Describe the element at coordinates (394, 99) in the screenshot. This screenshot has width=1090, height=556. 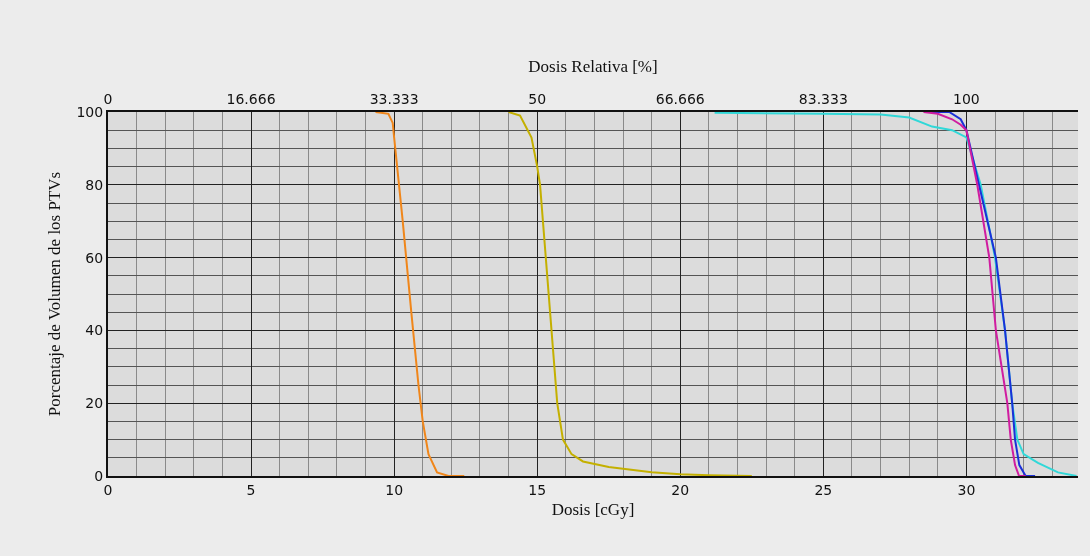
I see `x2-tick-label: 33.333` at that location.